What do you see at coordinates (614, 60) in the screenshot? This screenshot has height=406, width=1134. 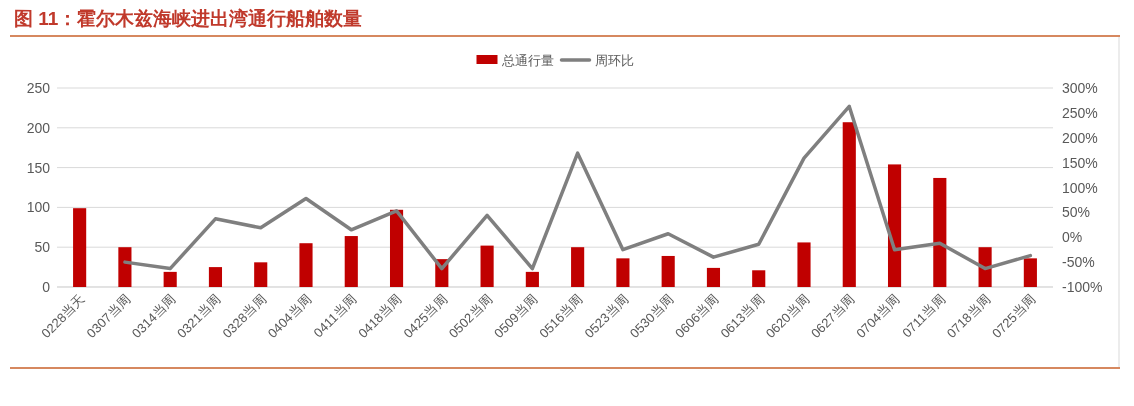 I see `legend-label: 周环比` at bounding box center [614, 60].